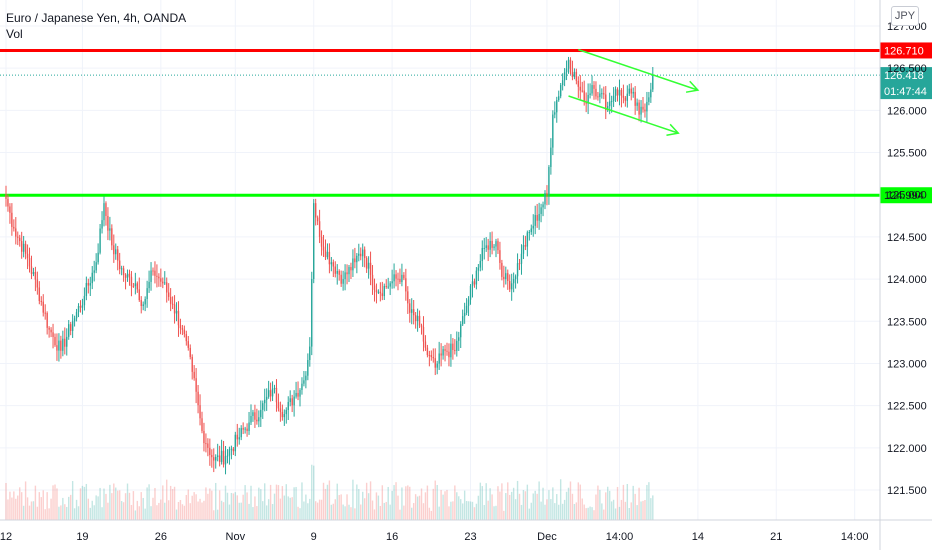 This screenshot has height=555, width=932. What do you see at coordinates (392, 537) in the screenshot?
I see `time-tick-label: 16` at bounding box center [392, 537].